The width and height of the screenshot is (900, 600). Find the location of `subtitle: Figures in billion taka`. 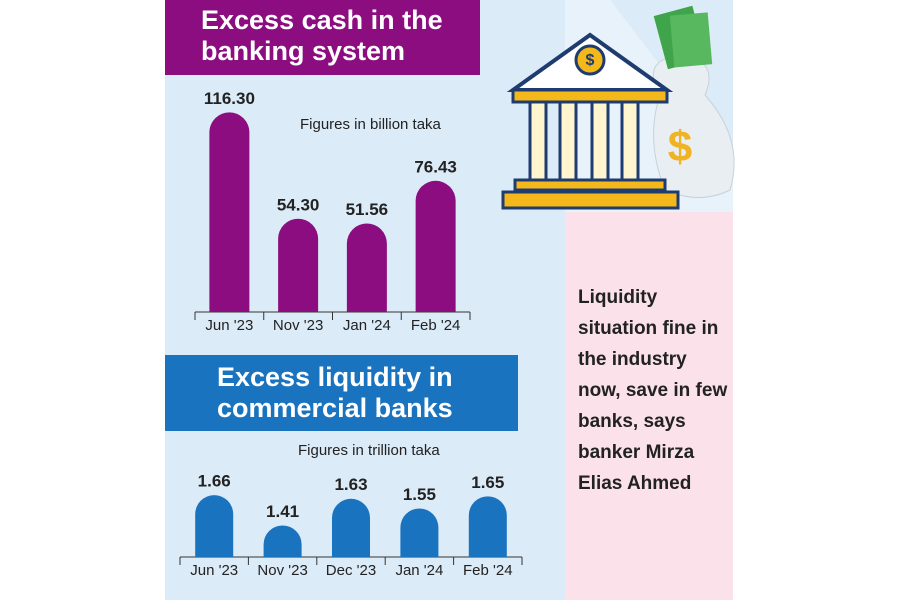

subtitle: Figures in billion taka is located at coordinates (371, 124).